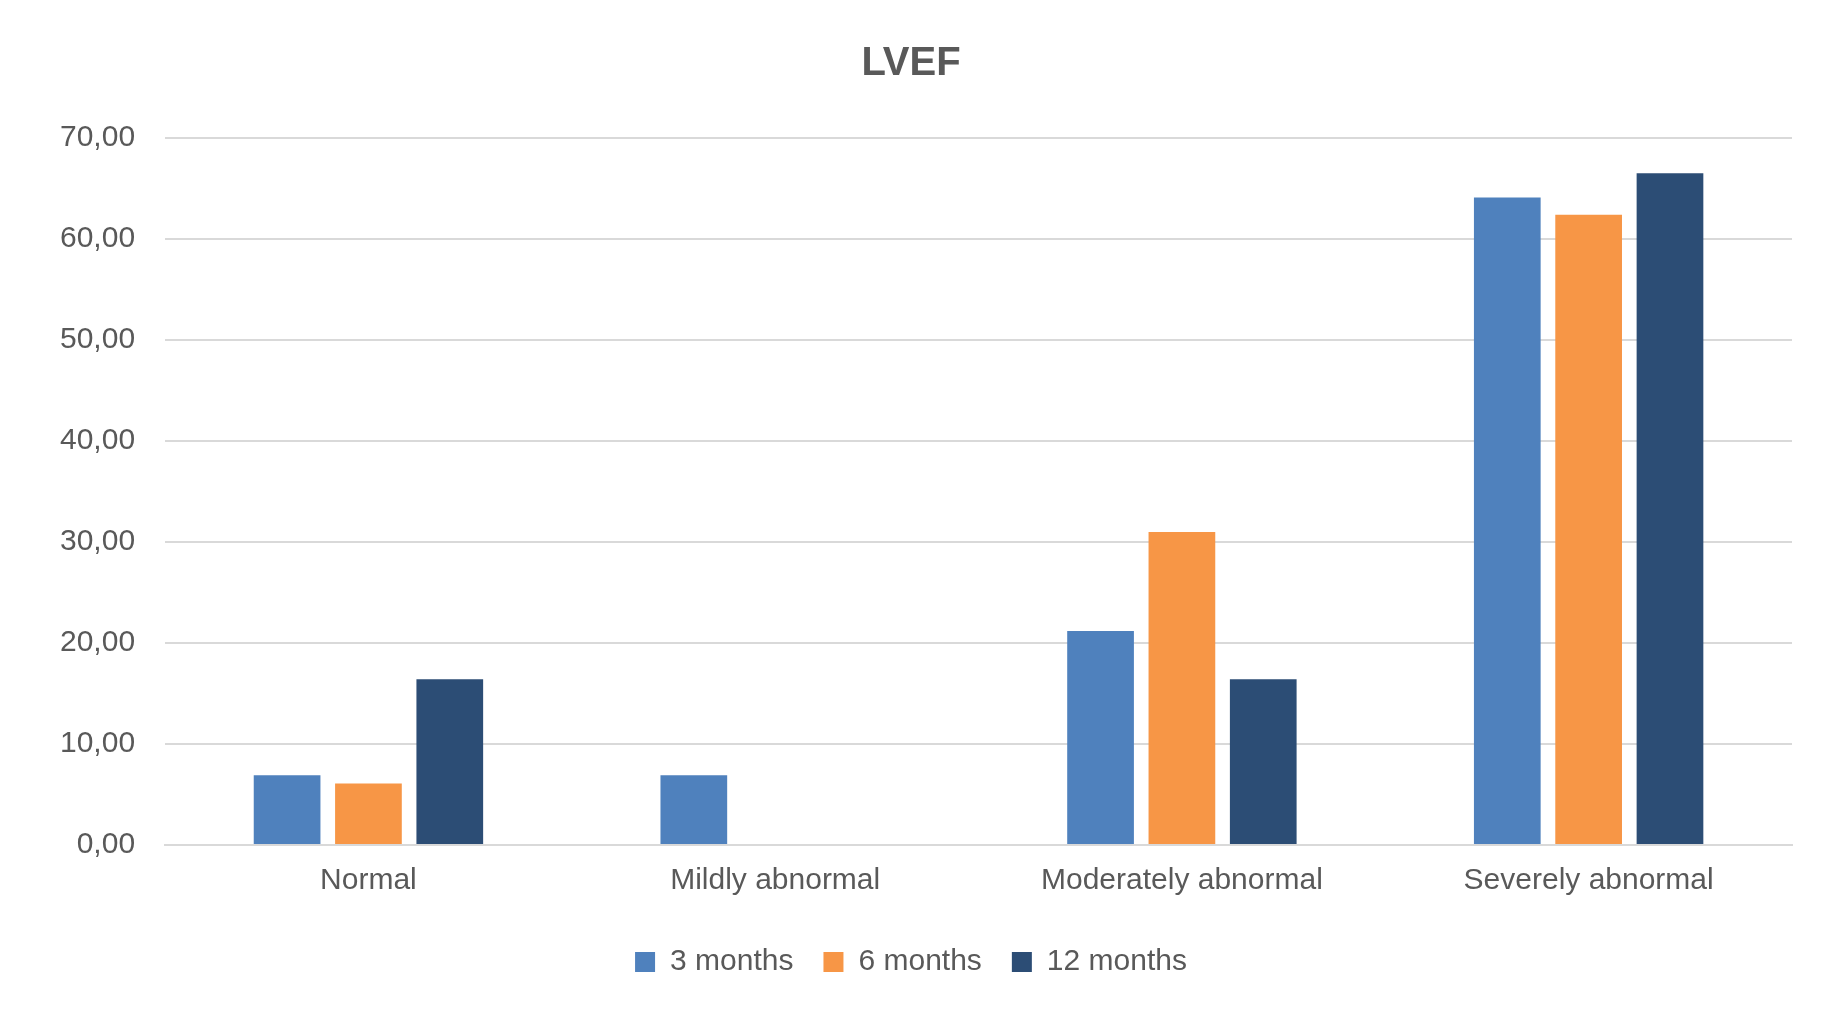 This screenshot has width=1842, height=1017. I want to click on y-tick-label: 60,00, so click(98, 237).